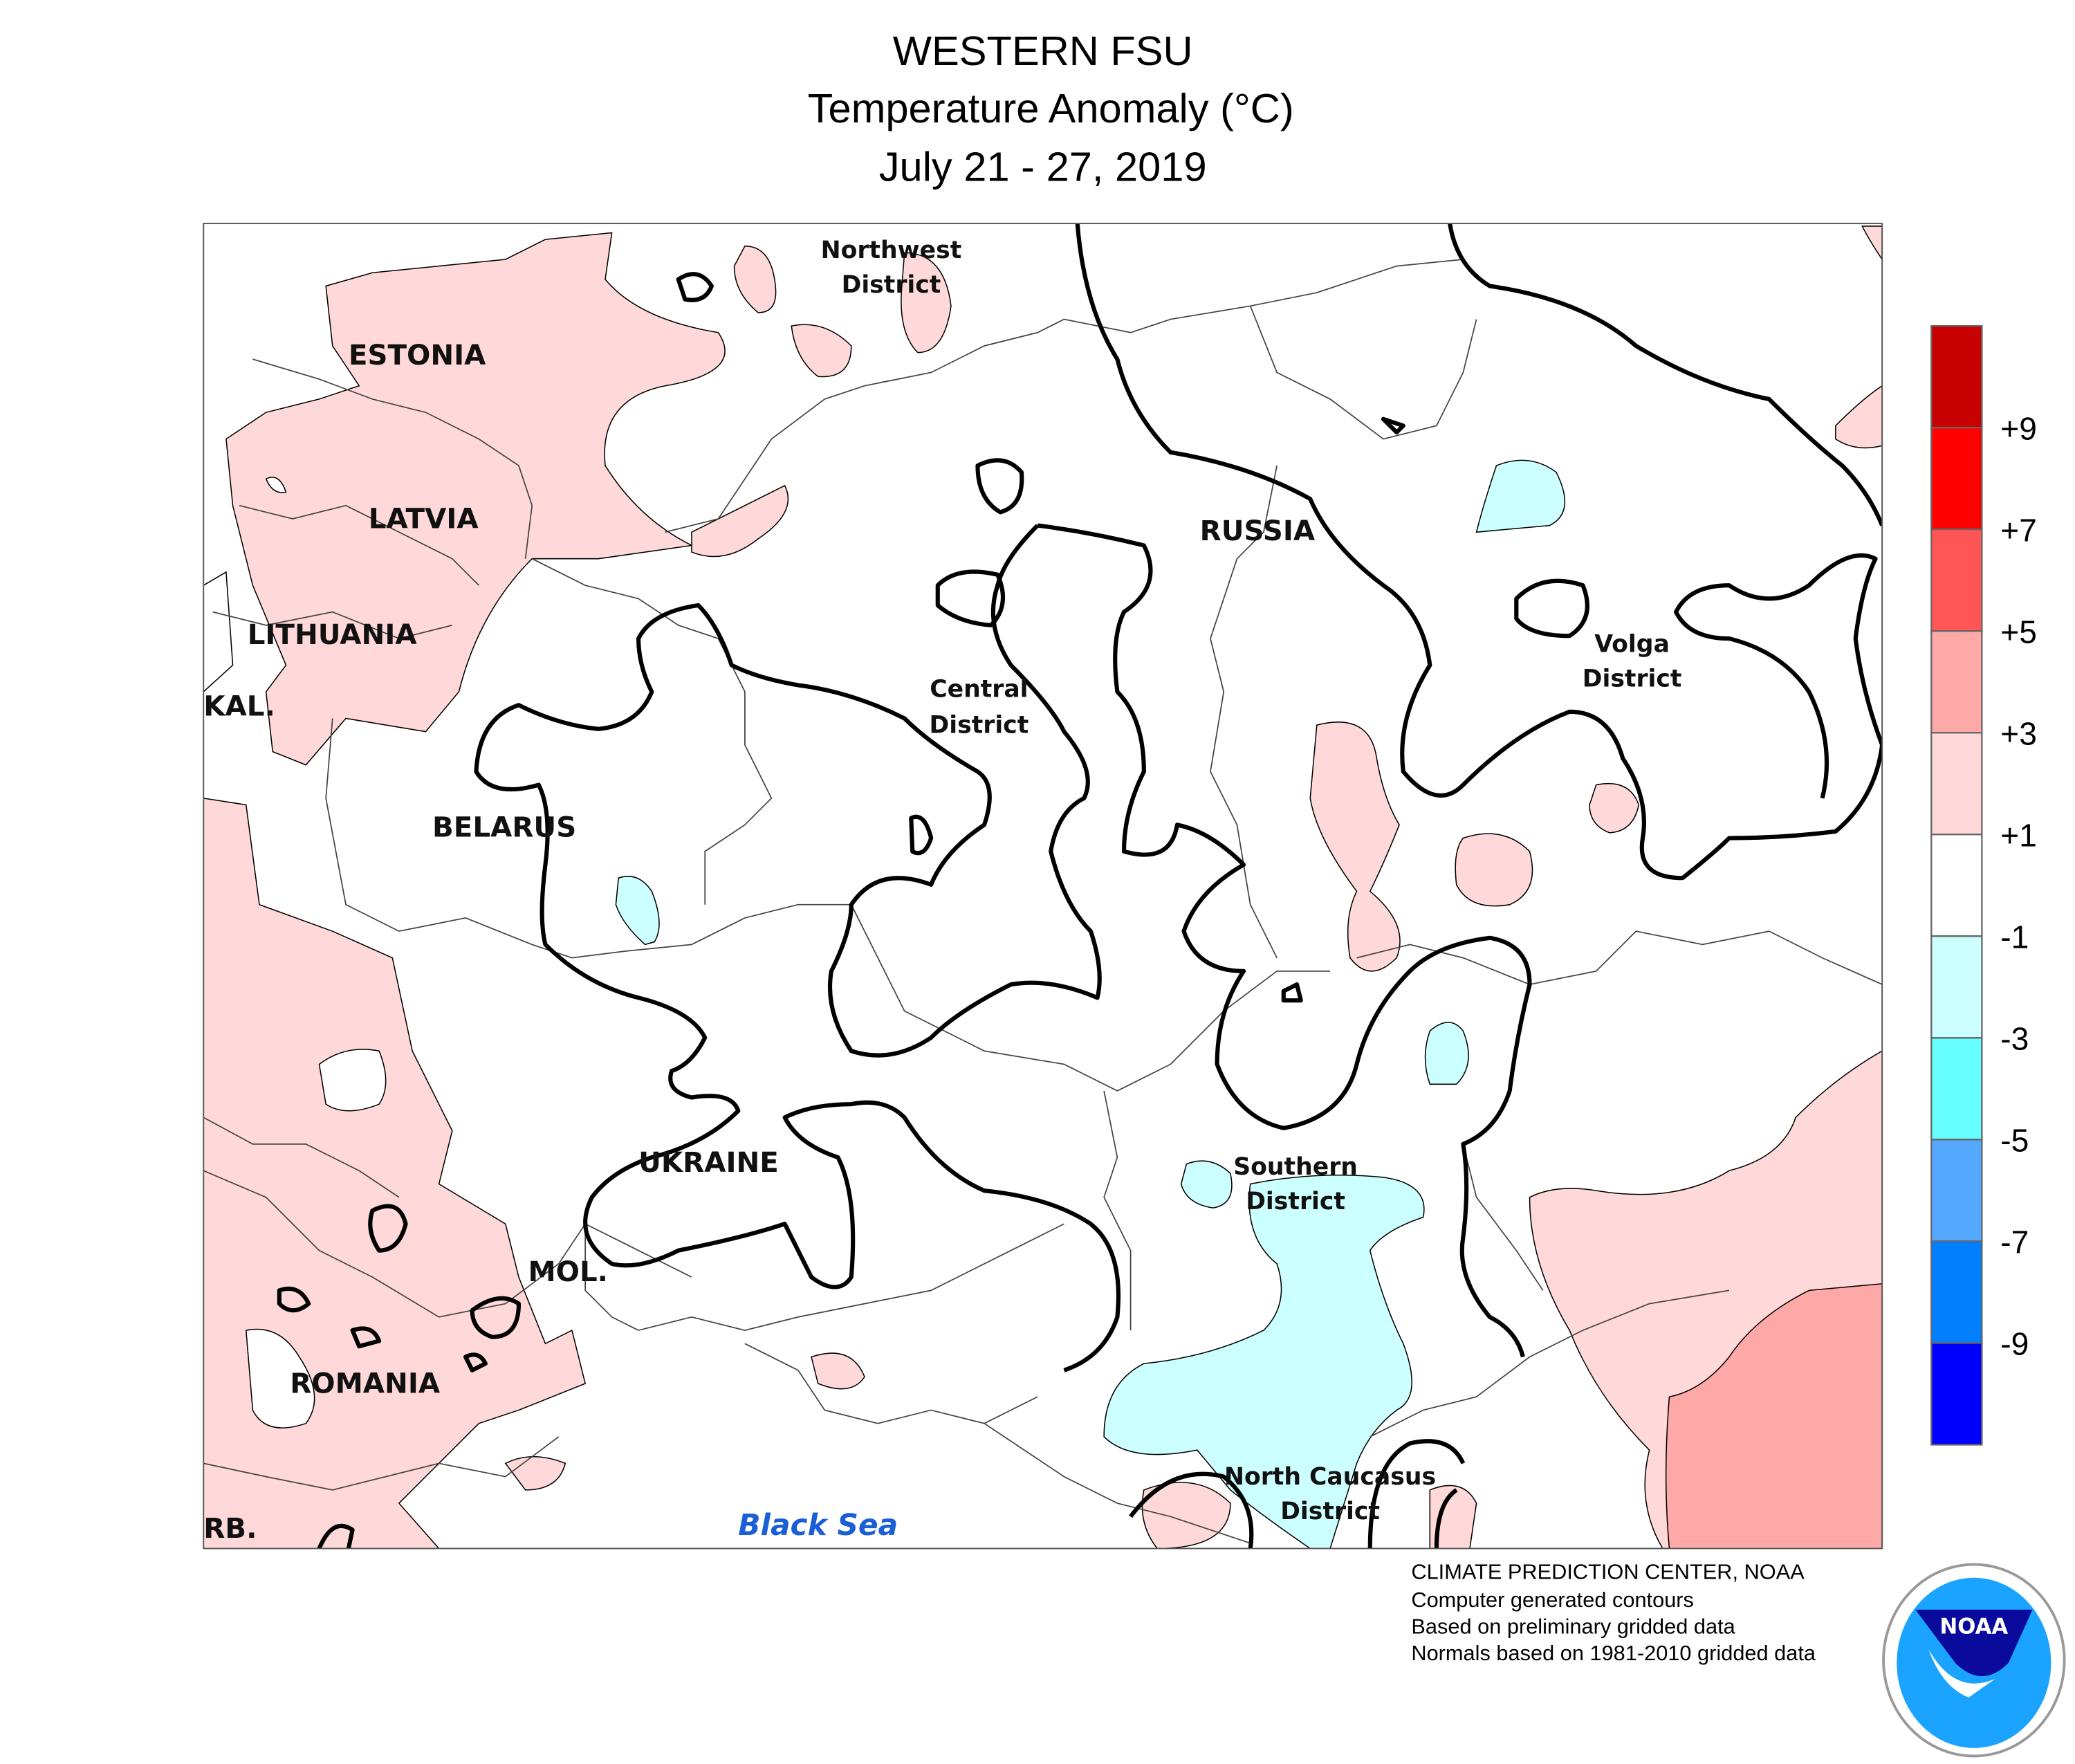 Image resolution: width=2075 pixels, height=1764 pixels. Describe the element at coordinates (1573, 1627) in the screenshot. I see `credit-line-3: Based on preliminary gridded data` at that location.